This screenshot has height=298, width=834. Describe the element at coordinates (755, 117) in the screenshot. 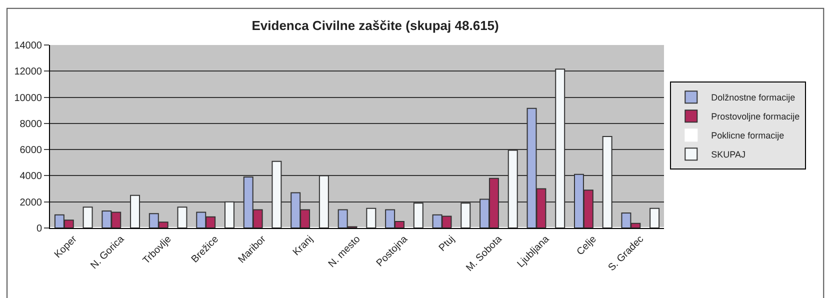

I see `legend-label: Prostovoljne formacije` at that location.